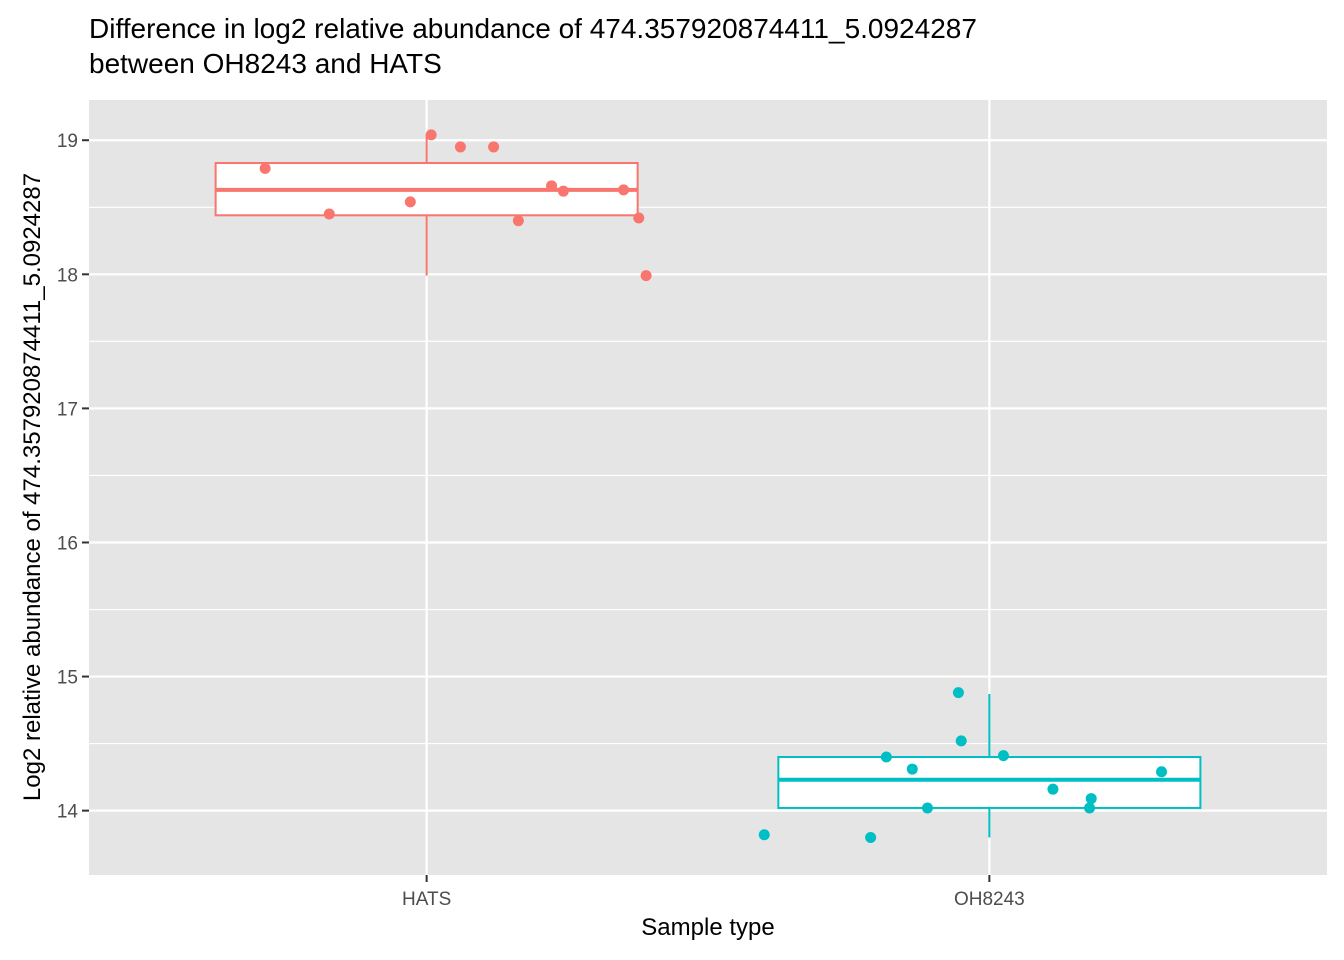 Image resolution: width=1344 pixels, height=960 pixels. Describe the element at coordinates (426, 899) in the screenshot. I see `x-tick-label: HATS` at that location.